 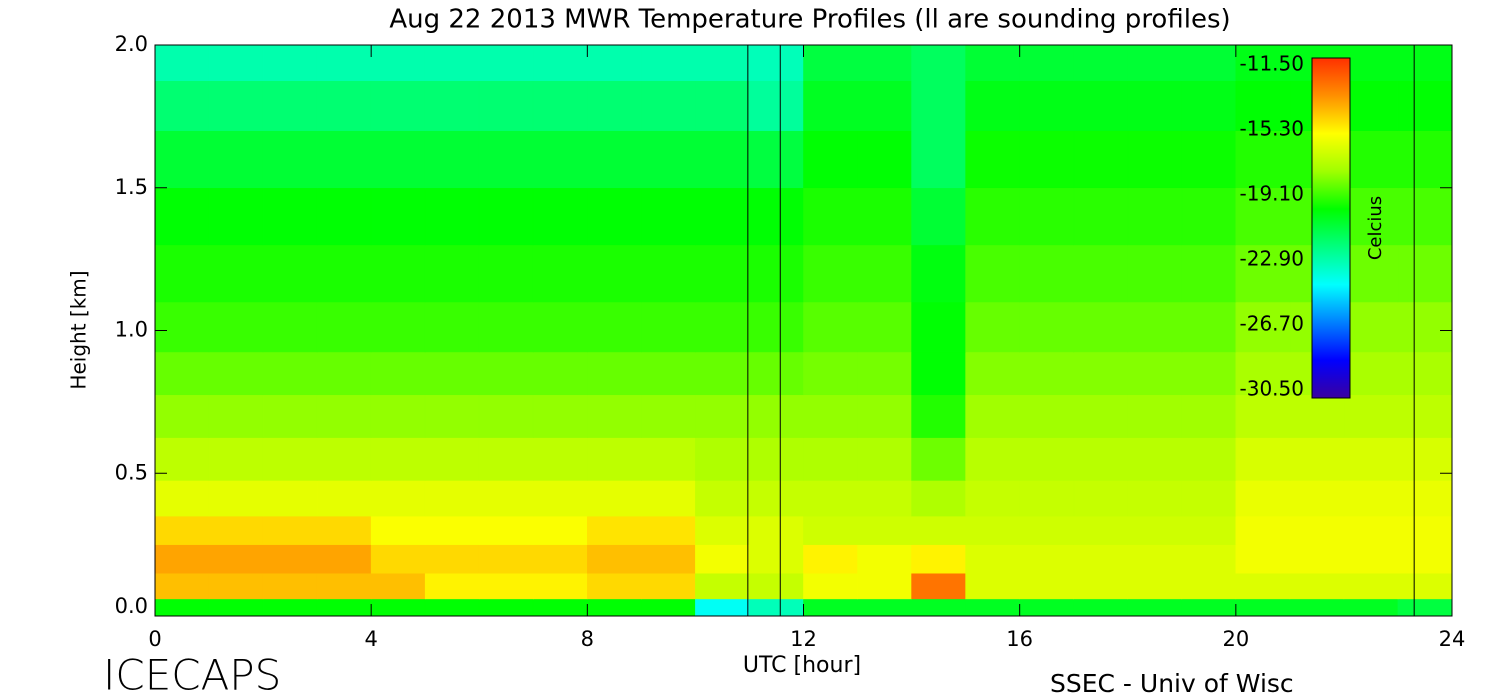 I want to click on x-tick-label: 4, so click(x=370, y=639).